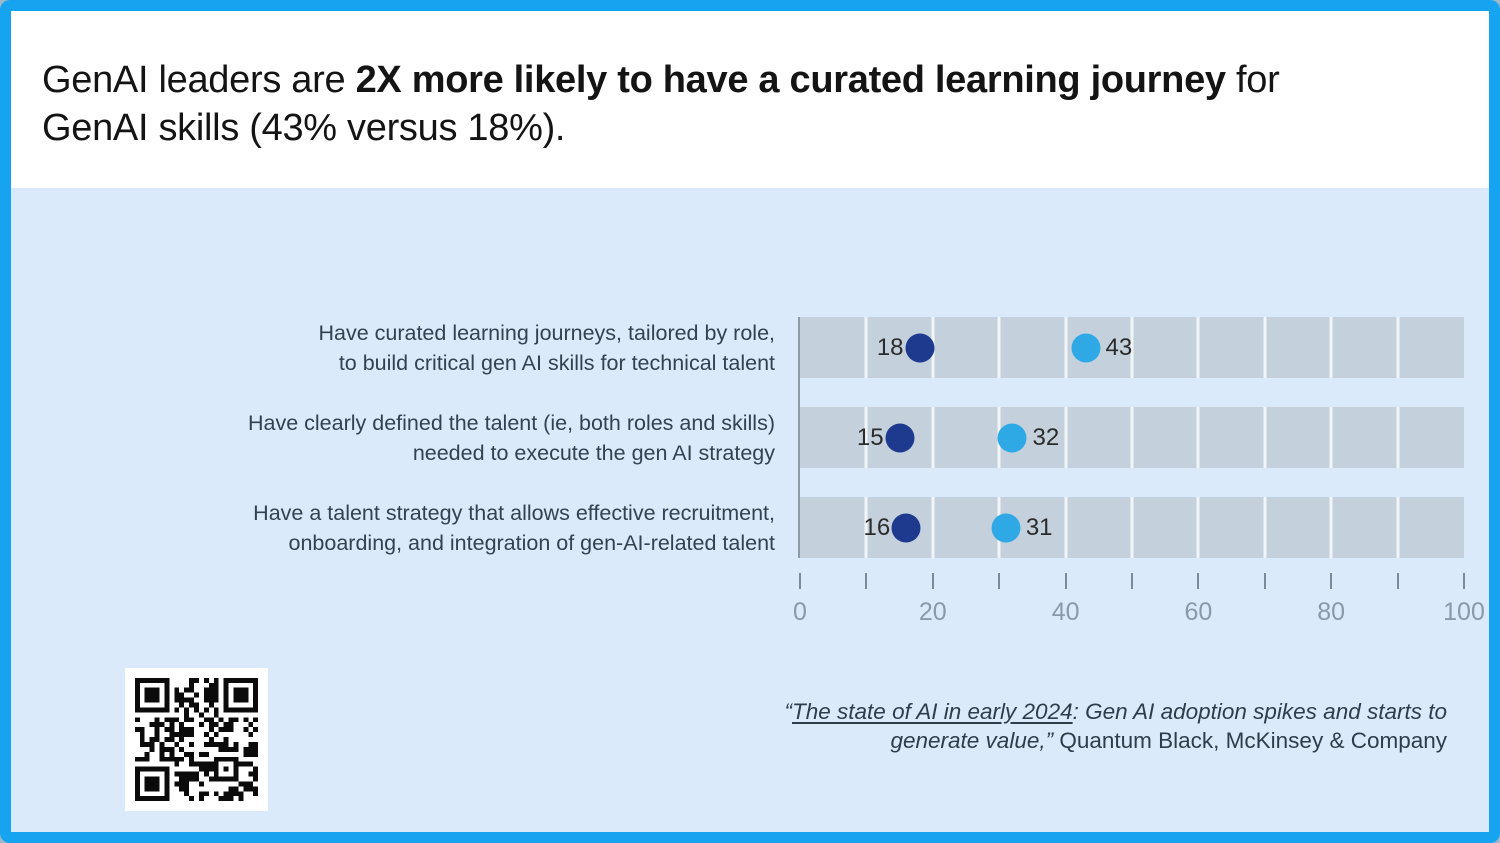  Describe the element at coordinates (877, 527) in the screenshot. I see `value-label: 16` at that location.